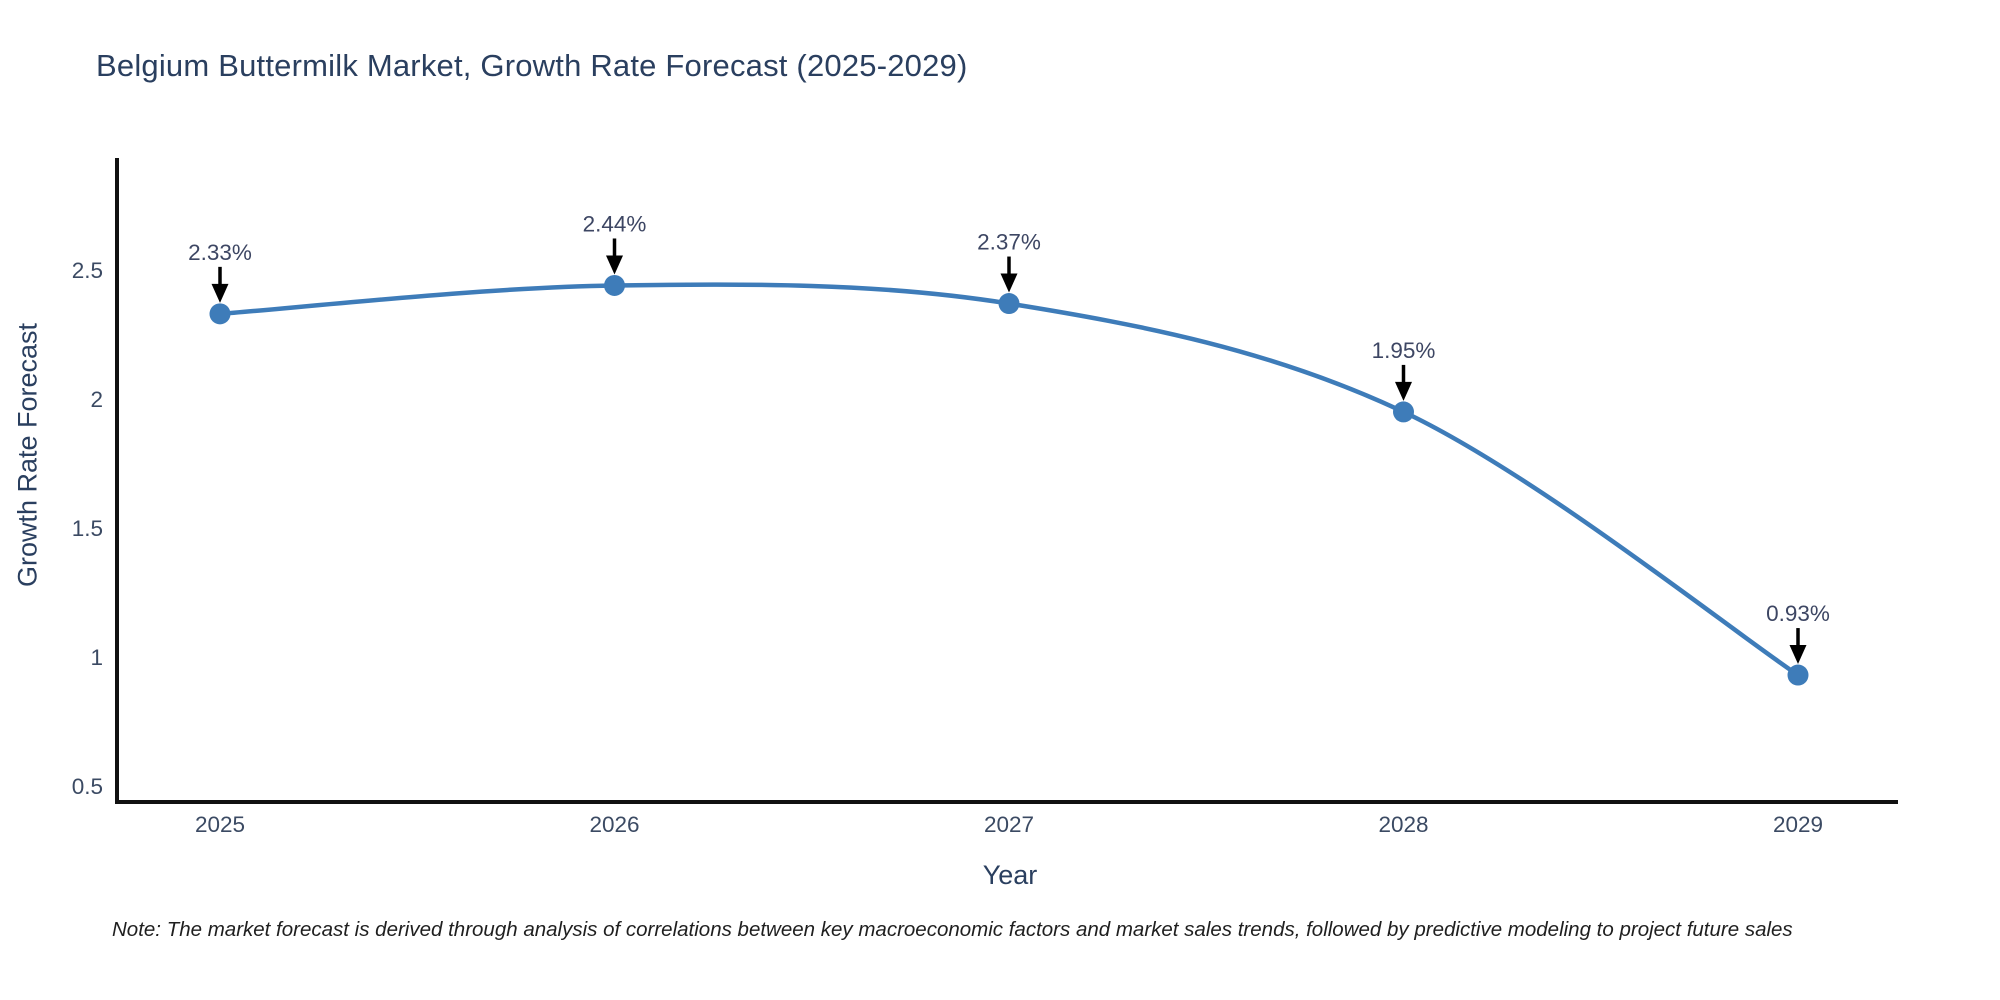 This screenshot has width=2000, height=1000. I want to click on y-axis-title: Growth Rate Forecast, so click(27, 455).